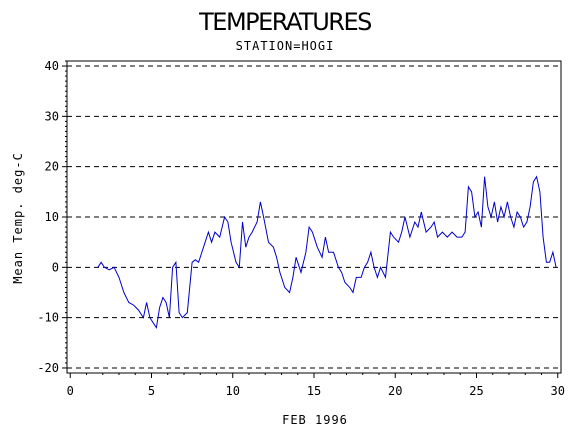 The width and height of the screenshot is (570, 430). I want to click on x-axis: 0 5 10 15 20 25 30, so click(316, 385).